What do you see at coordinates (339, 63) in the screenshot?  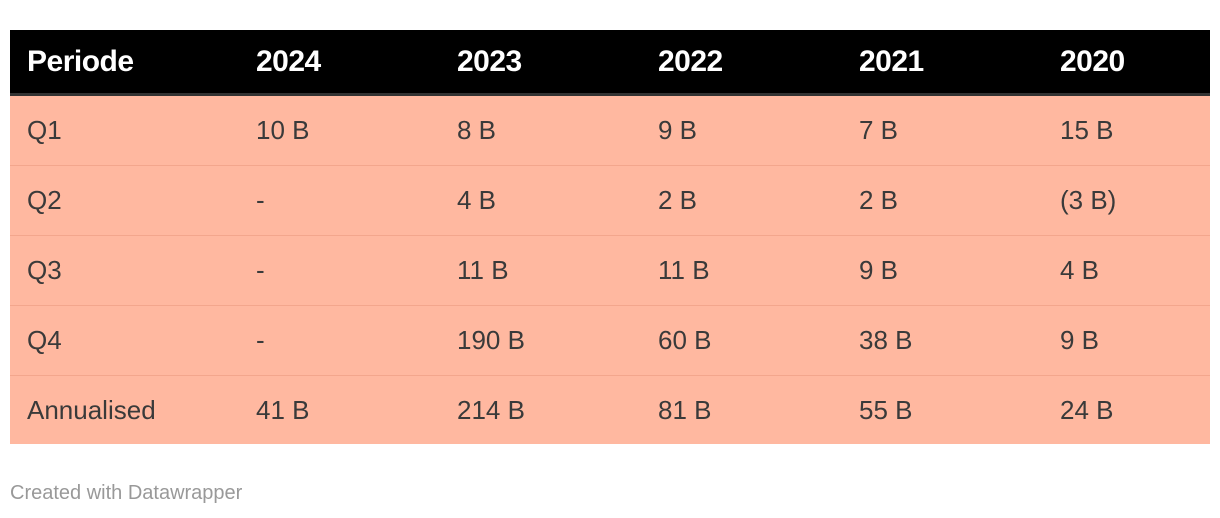 I see `column-header-2024: 2024` at bounding box center [339, 63].